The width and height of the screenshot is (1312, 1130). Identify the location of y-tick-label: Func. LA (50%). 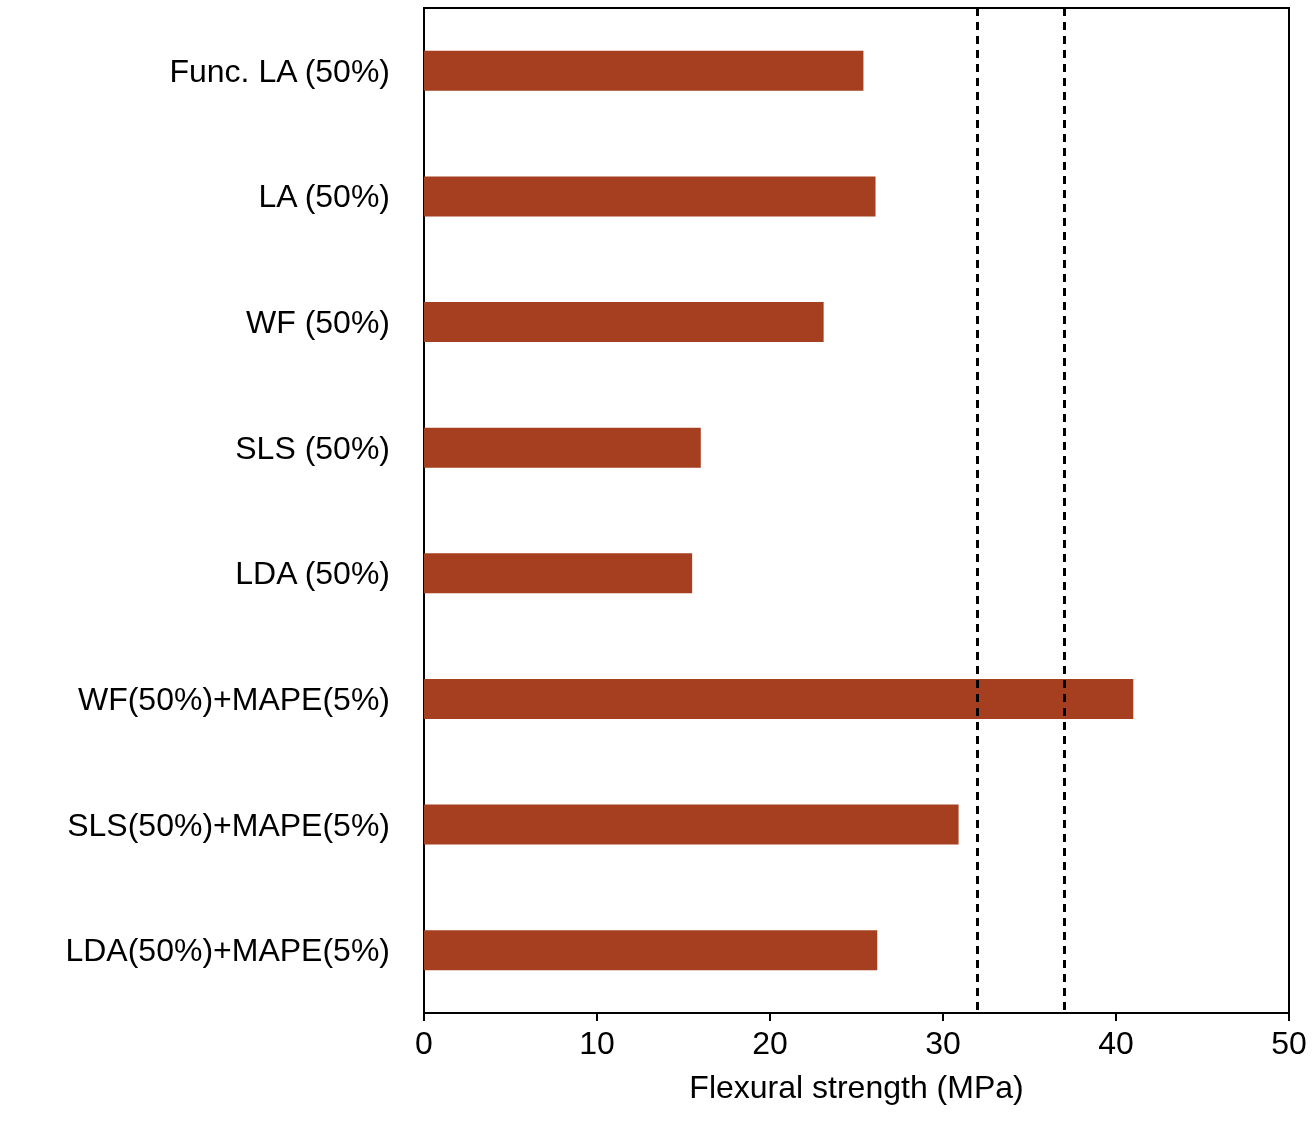
(279, 70).